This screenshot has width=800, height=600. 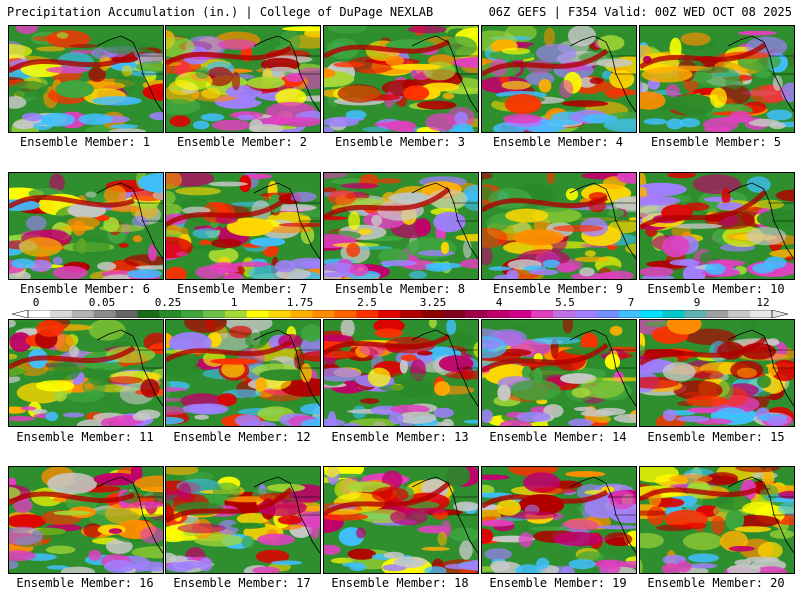 I want to click on ensemble-member-label: Ensemble Member: 4, so click(x=558, y=142).